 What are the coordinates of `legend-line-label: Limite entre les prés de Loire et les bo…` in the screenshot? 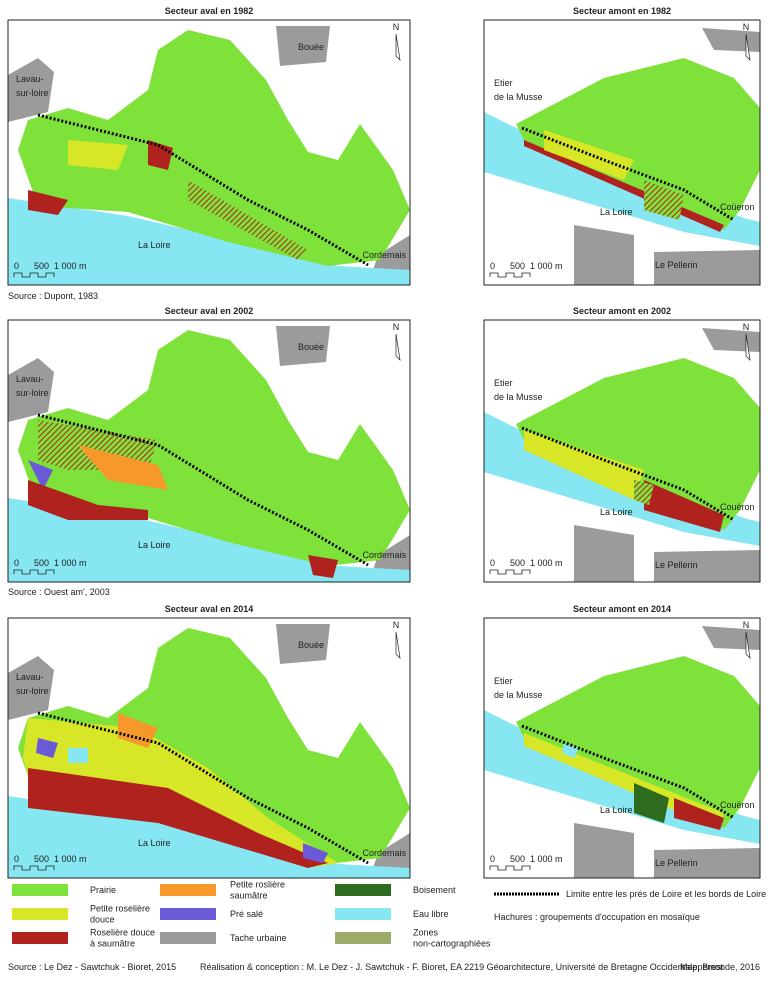 It's located at (666, 894).